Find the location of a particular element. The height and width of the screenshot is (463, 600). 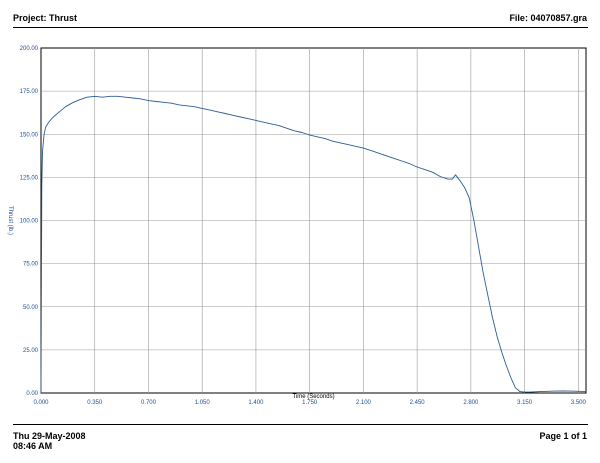

footer-date: Thu 29-May-2008 is located at coordinates (49, 436).